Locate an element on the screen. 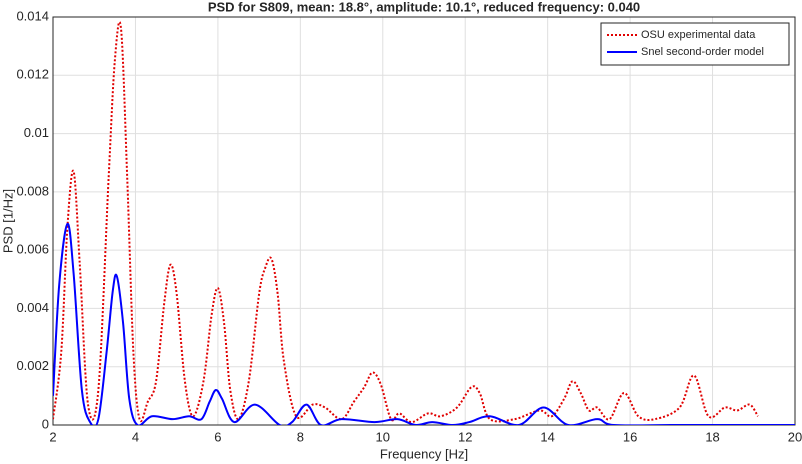 This screenshot has width=802, height=464. x-tick-label: 8 is located at coordinates (300, 436).